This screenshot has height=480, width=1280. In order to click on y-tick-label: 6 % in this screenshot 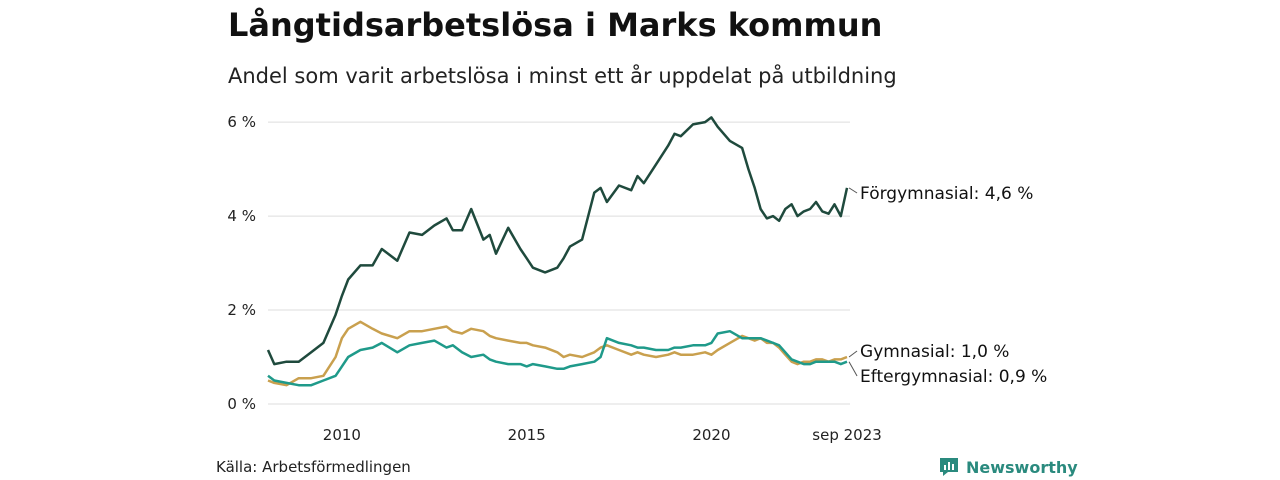, I will do `click(241, 122)`.